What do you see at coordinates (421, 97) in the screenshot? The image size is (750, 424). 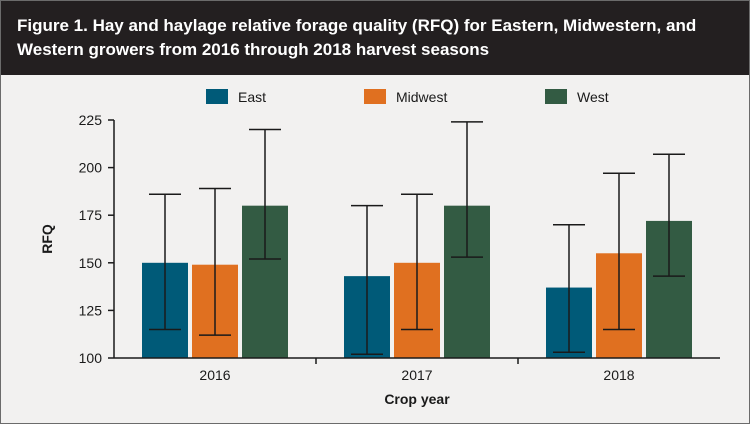 I see `legend-label: Midwest` at bounding box center [421, 97].